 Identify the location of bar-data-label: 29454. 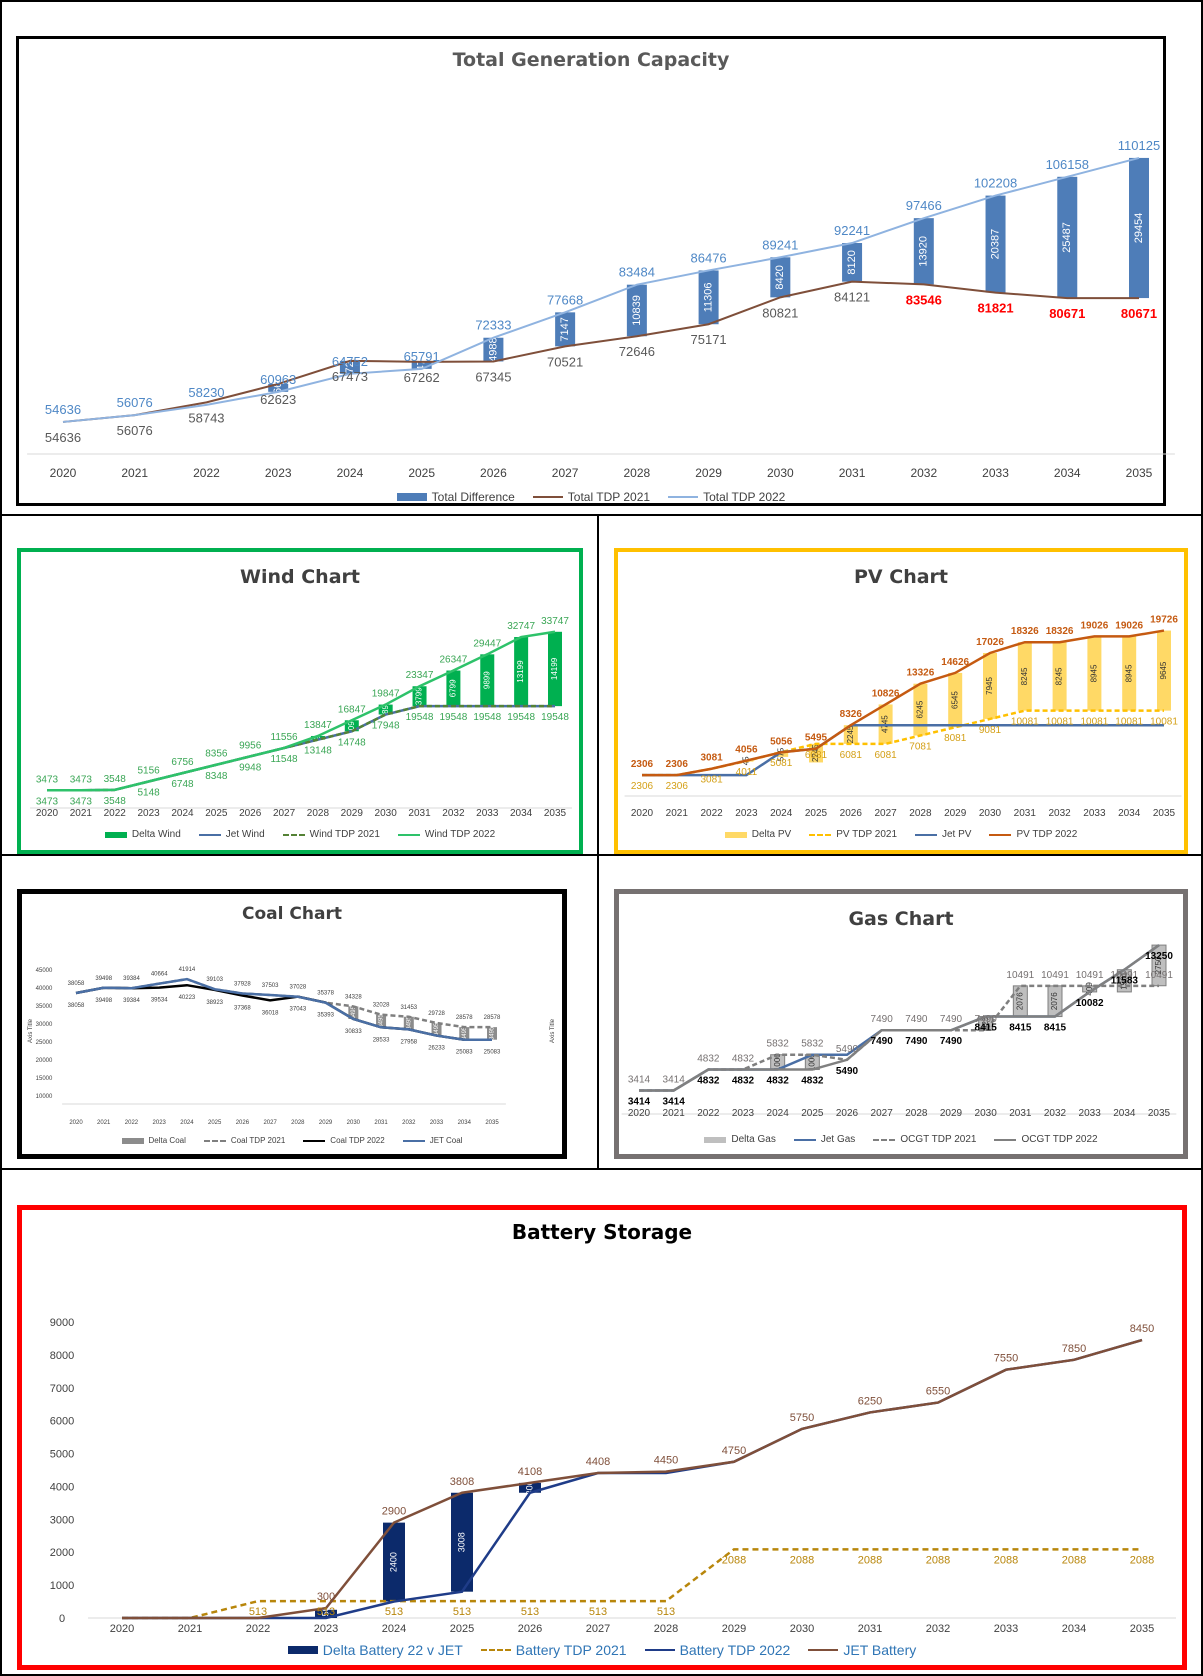
(1139, 228).